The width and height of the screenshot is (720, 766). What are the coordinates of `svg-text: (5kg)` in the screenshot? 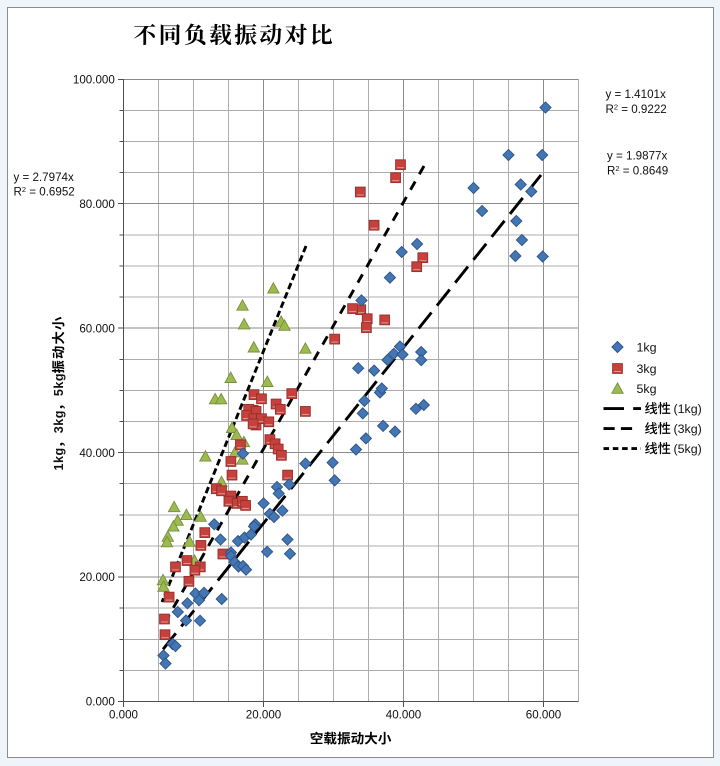 It's located at (688, 449).